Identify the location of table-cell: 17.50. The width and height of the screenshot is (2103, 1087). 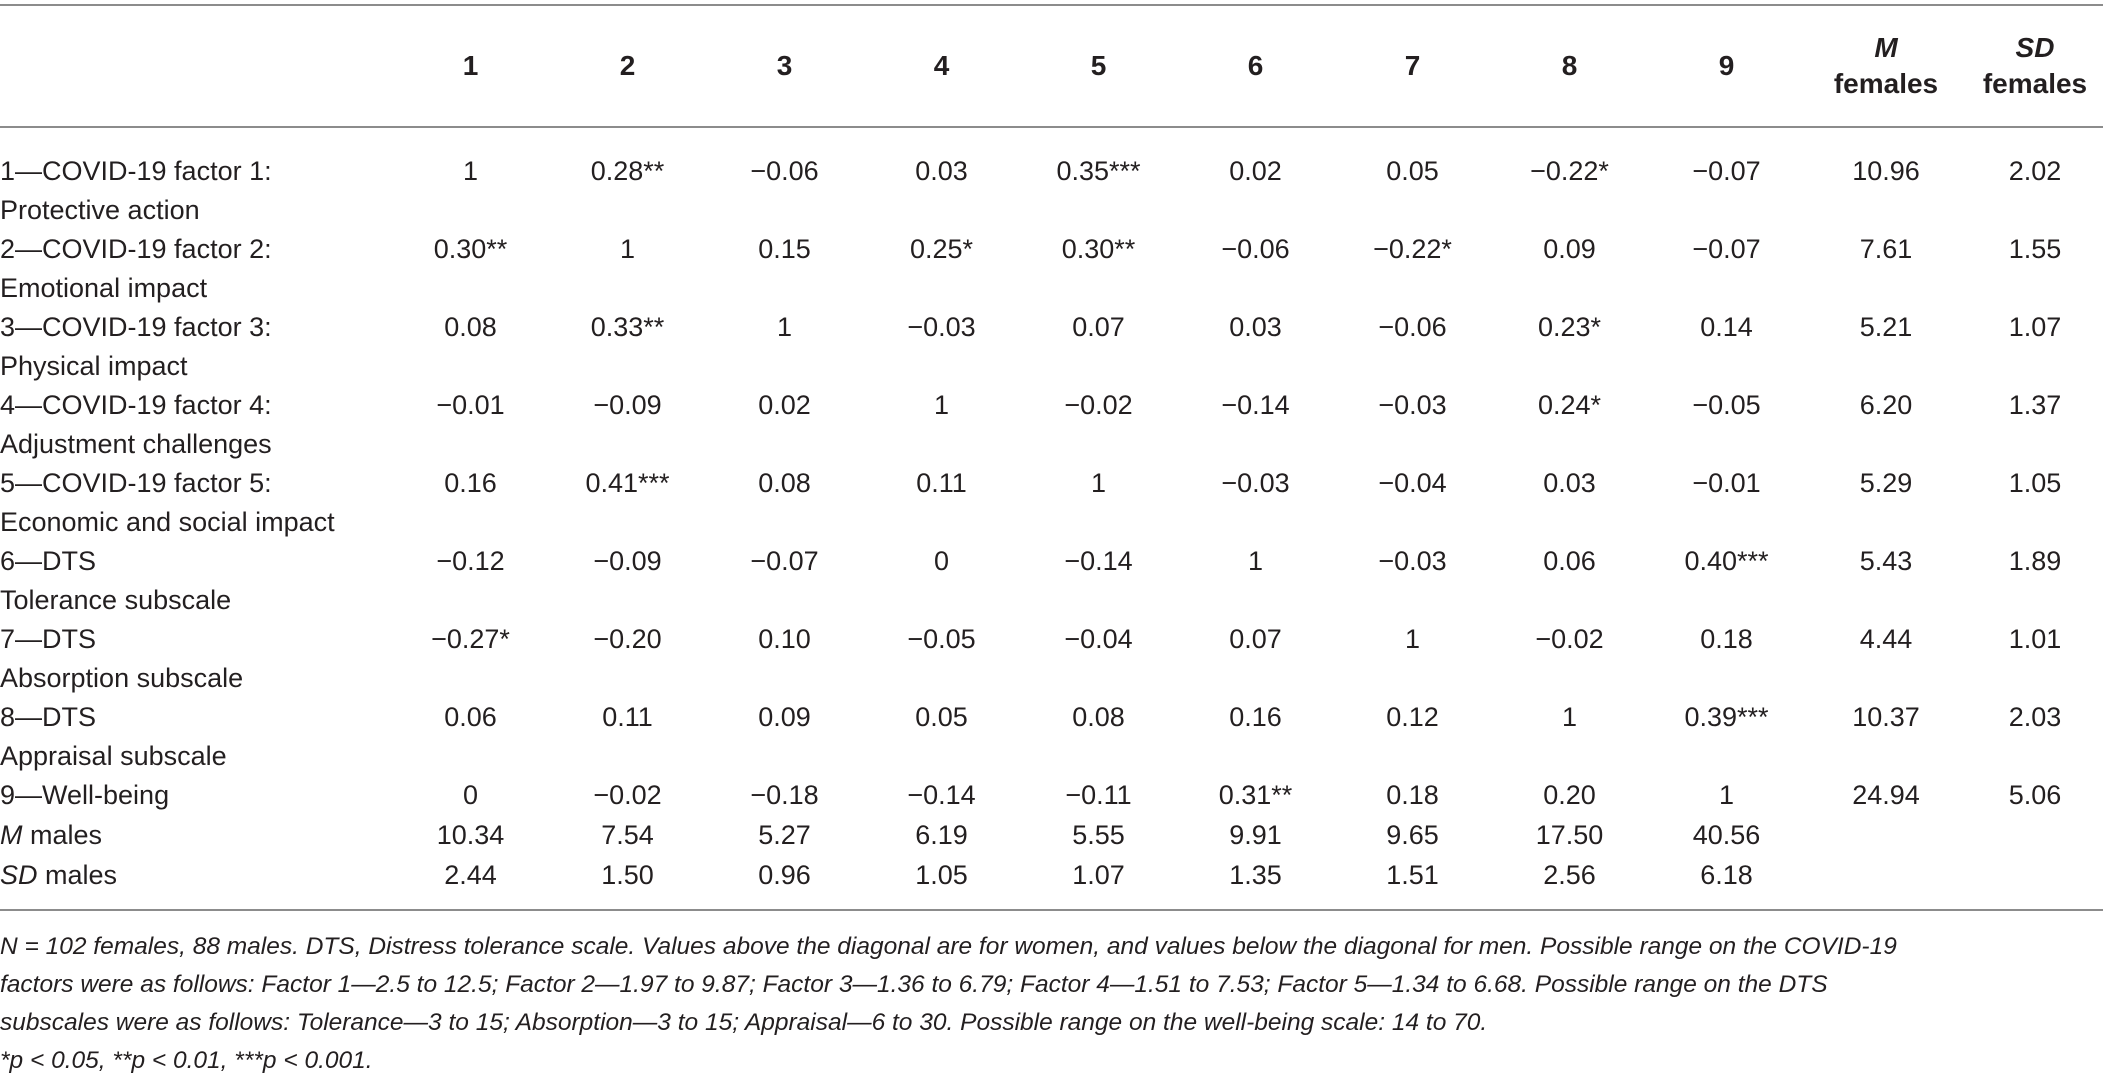
(1569, 835).